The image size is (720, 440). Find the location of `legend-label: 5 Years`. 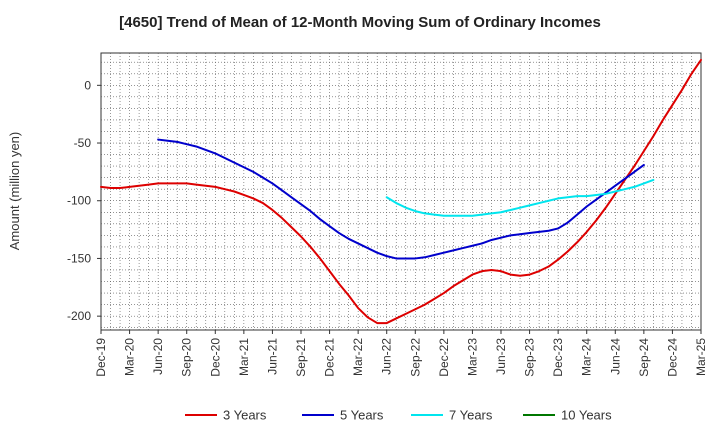

legend-label: 5 Years is located at coordinates (362, 415).